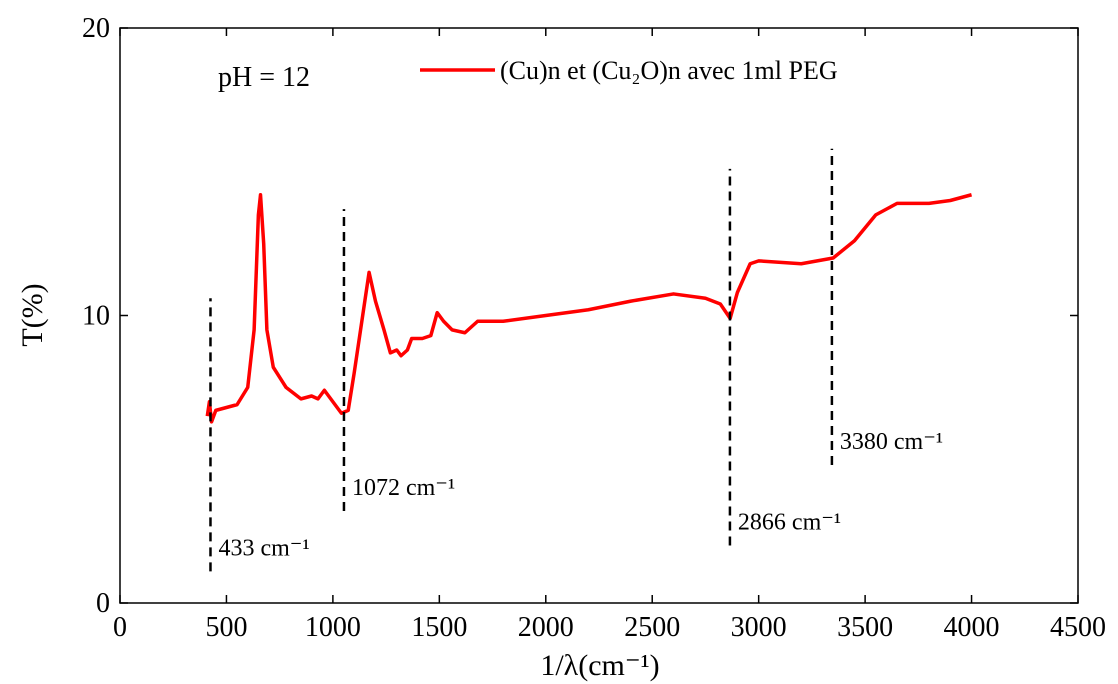  I want to click on peak-label: 3380 cm⁻¹, so click(891, 442).